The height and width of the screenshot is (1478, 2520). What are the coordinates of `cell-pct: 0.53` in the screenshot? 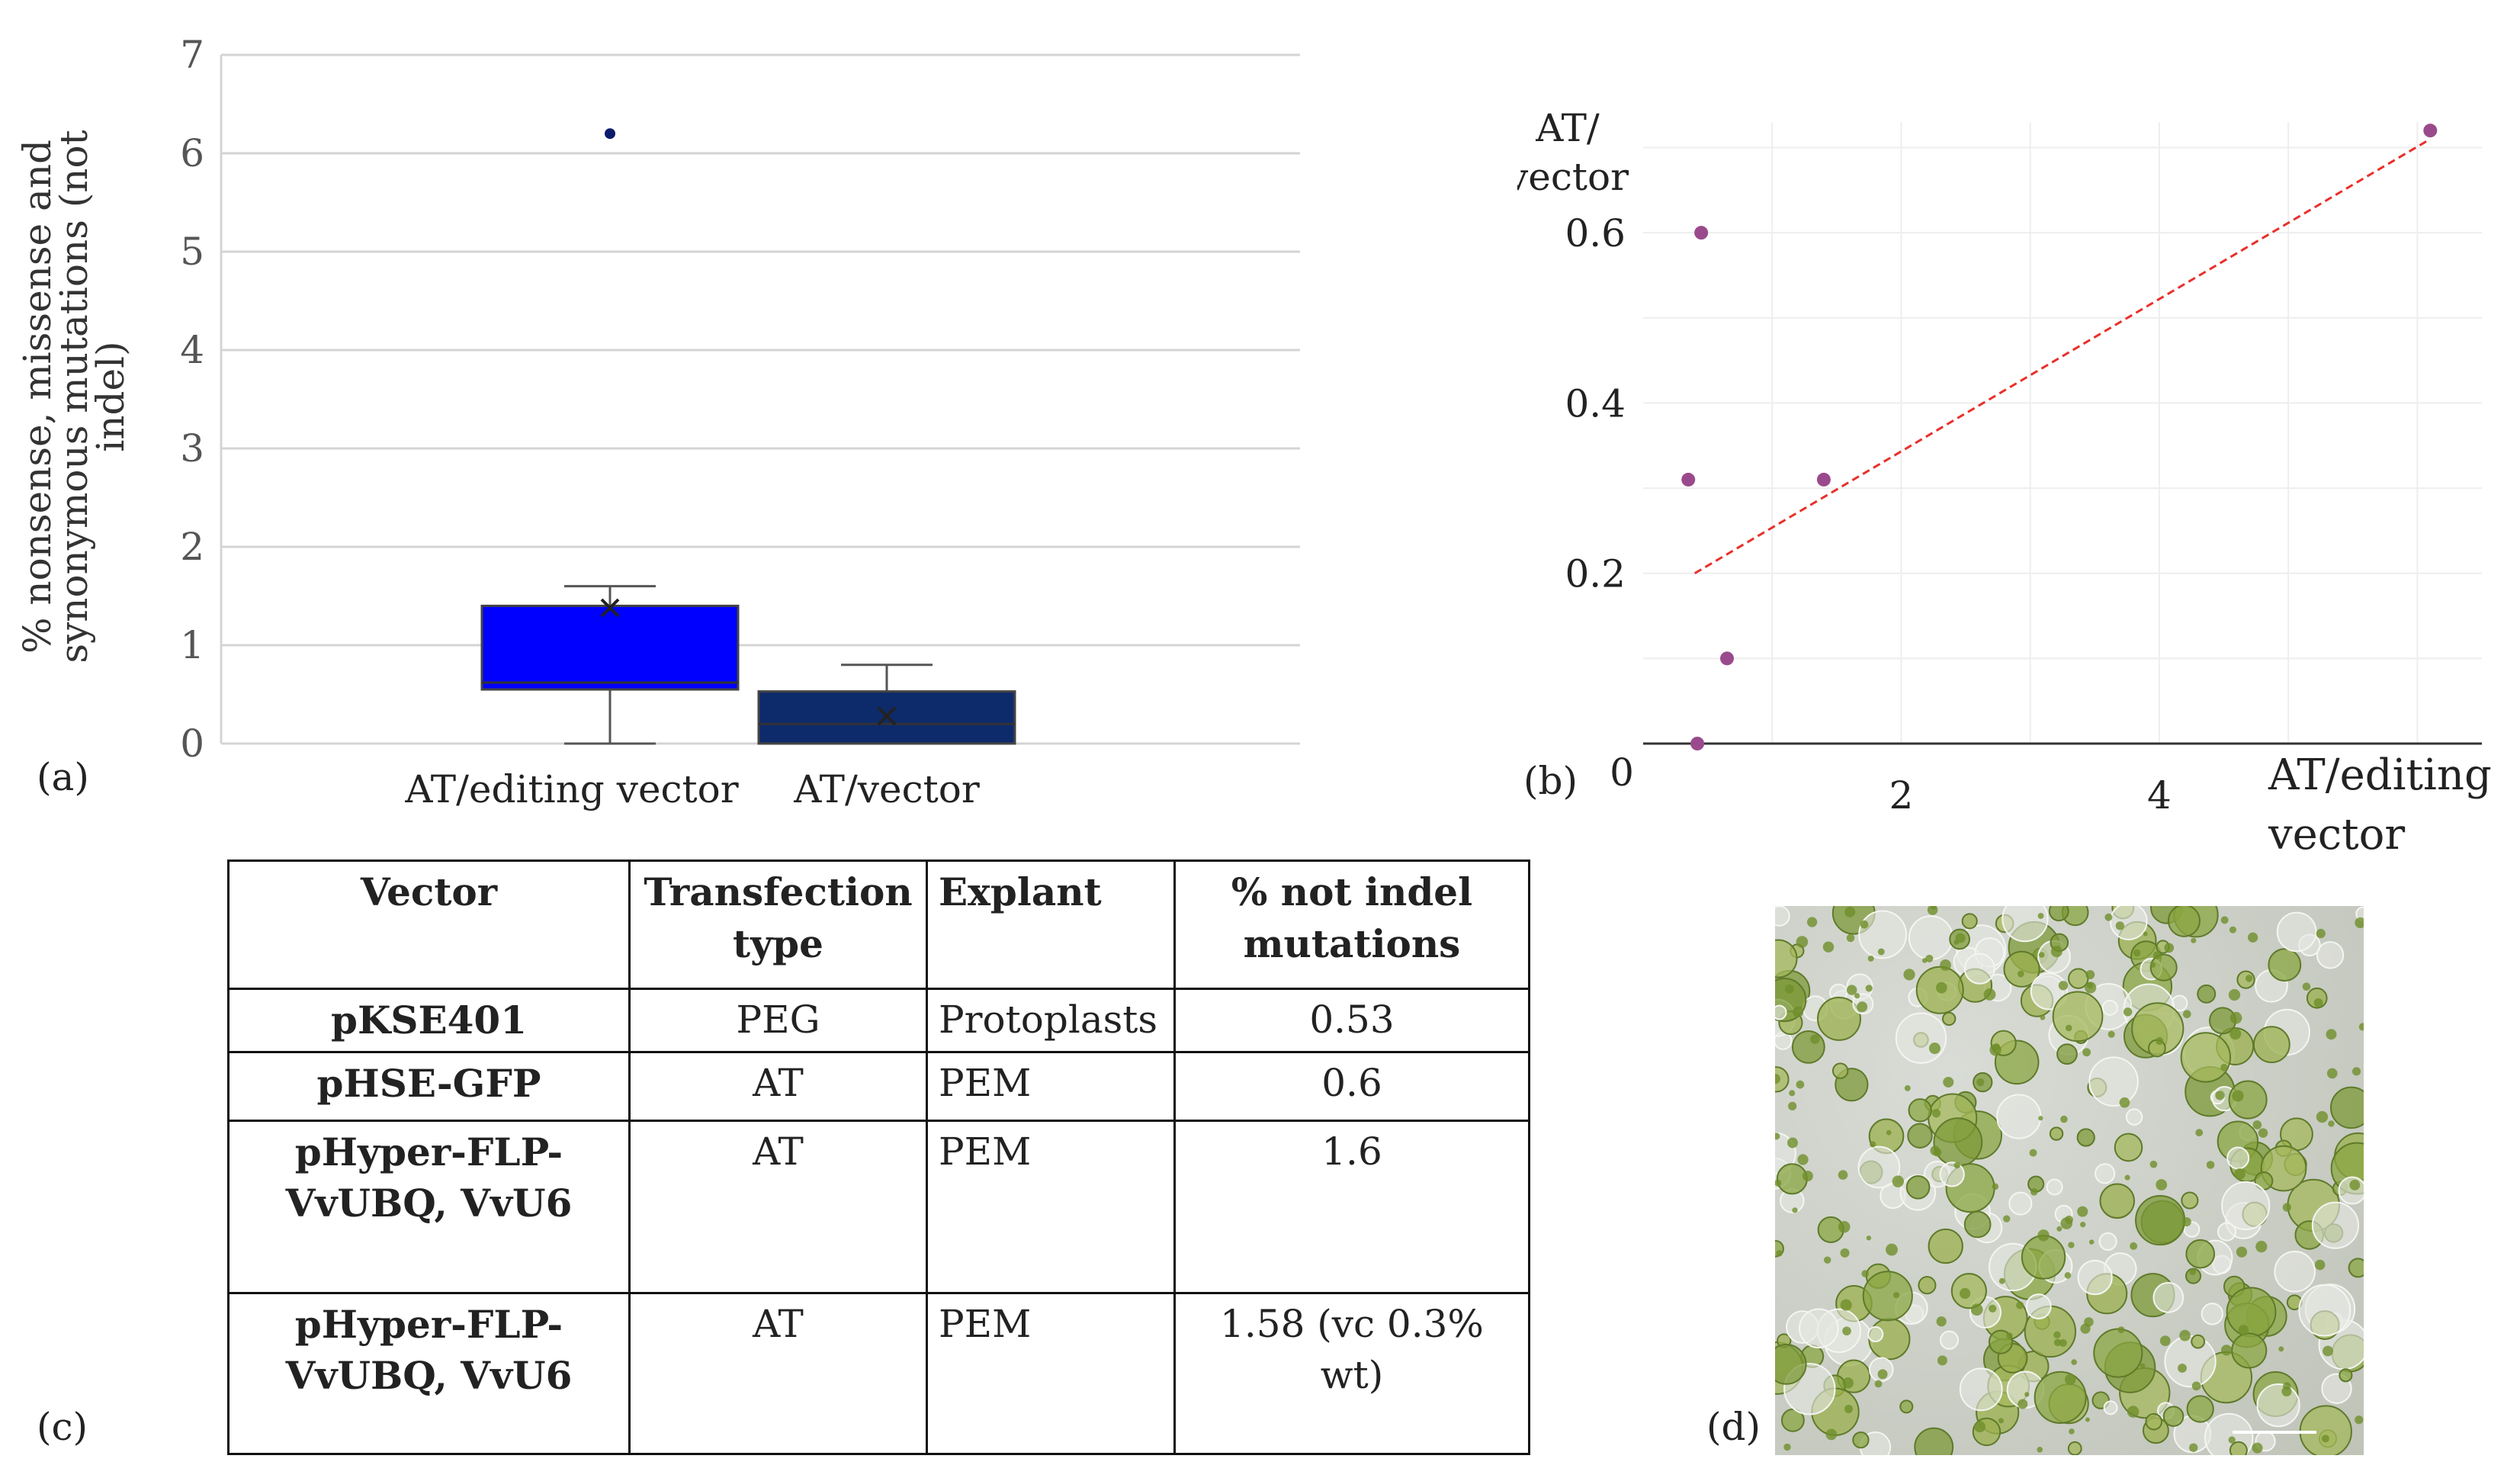 It's located at (1351, 1020).